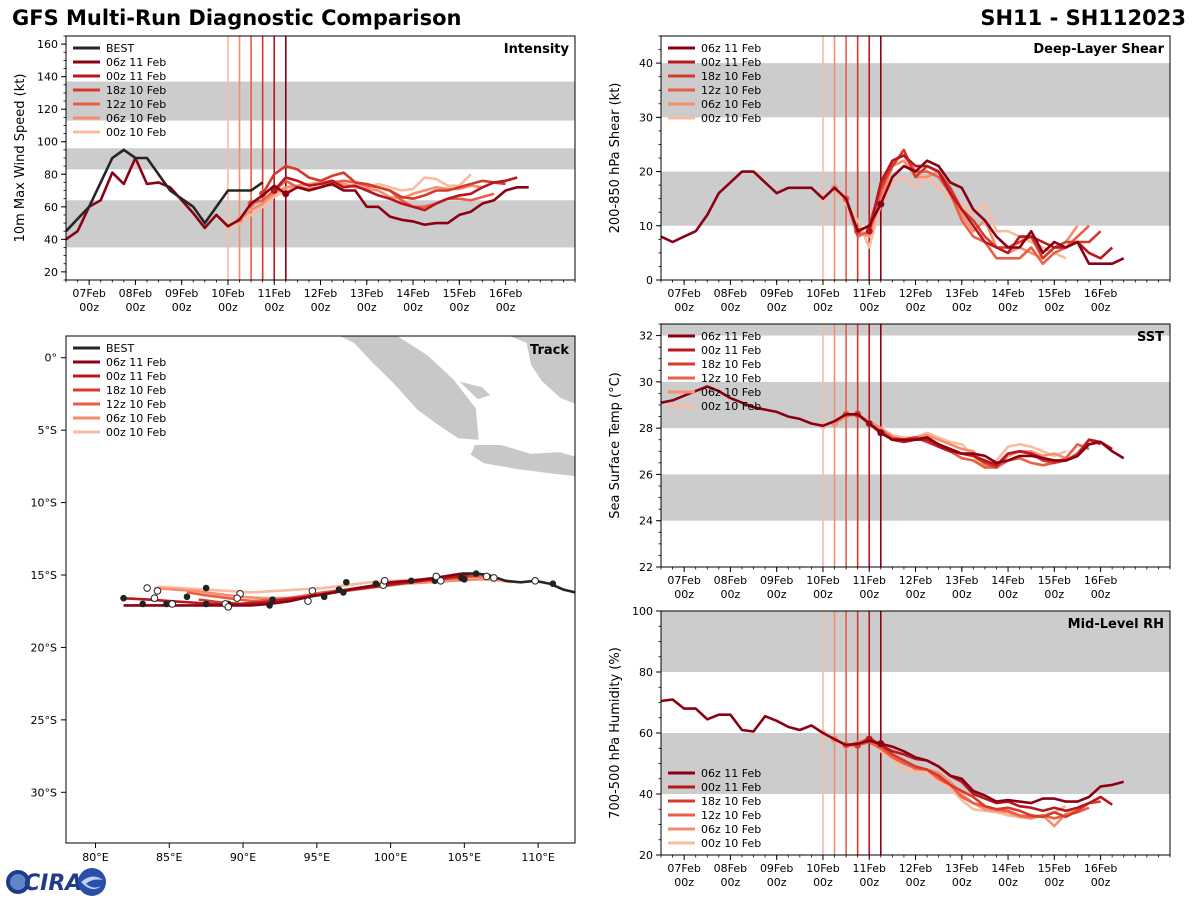 This screenshot has height=900, width=1200. What do you see at coordinates (464, 857) in the screenshot?
I see `track-xtick-label: 105°E` at bounding box center [464, 857].